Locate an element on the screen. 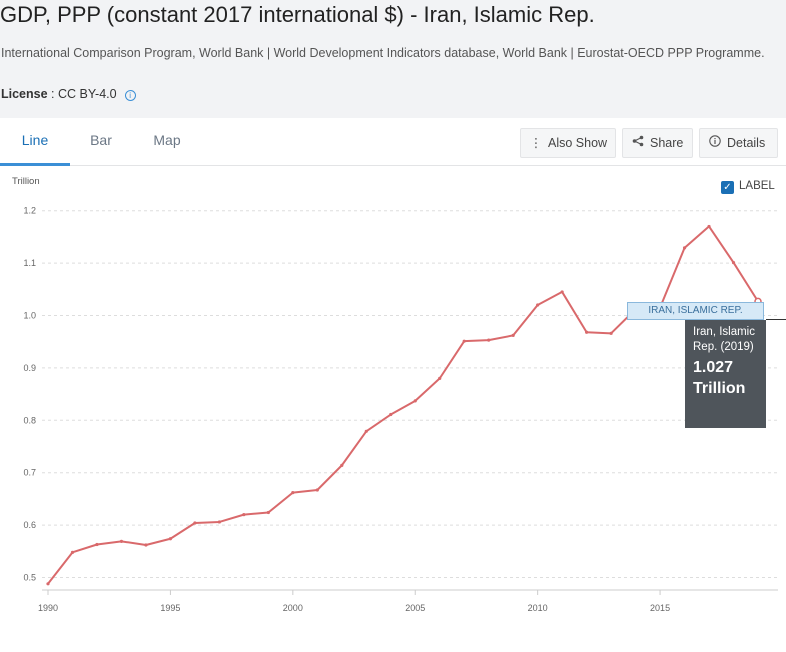  license-value: : CC BY-4.0 is located at coordinates (82, 94).